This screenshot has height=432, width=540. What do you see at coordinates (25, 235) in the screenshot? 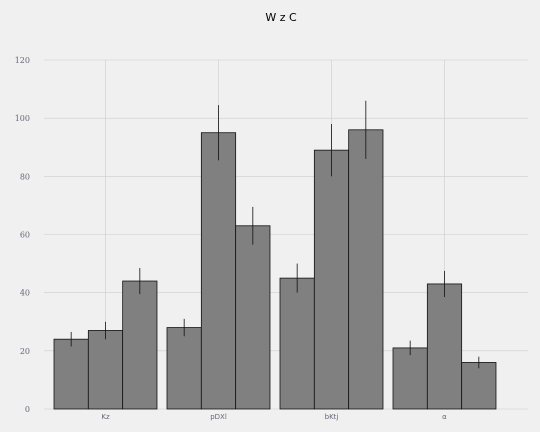
I see `y-tick-label: 60` at bounding box center [25, 235].